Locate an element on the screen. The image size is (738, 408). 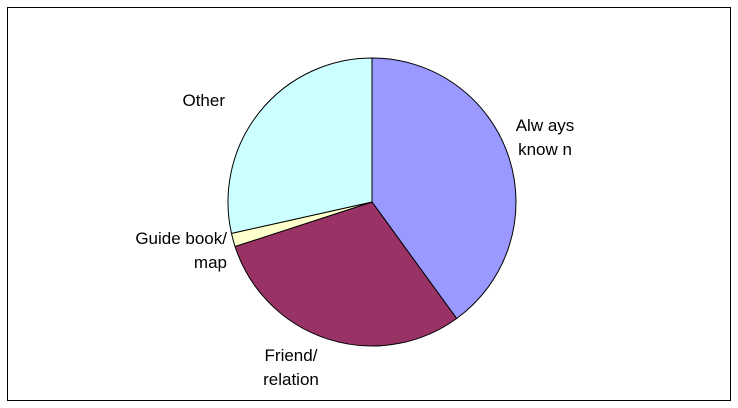
slice-label-line: Other is located at coordinates (203, 100).